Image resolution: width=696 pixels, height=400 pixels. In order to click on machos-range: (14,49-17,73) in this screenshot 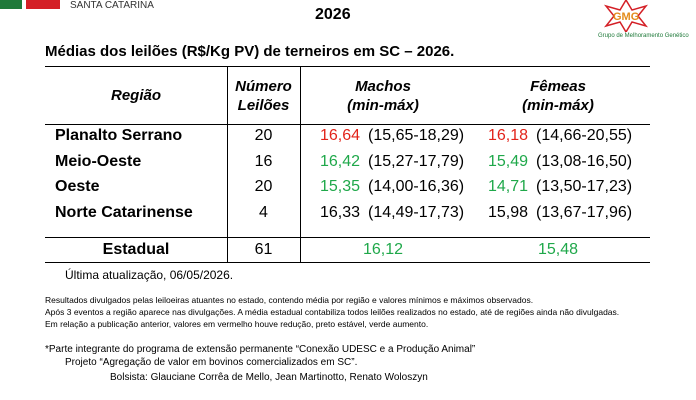, I will do `click(416, 212)`.